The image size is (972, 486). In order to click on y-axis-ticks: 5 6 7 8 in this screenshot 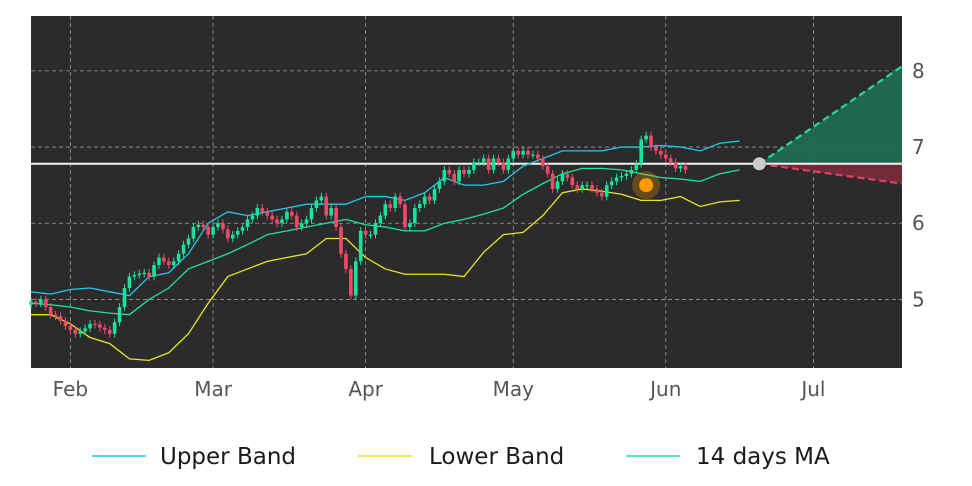, I will do `click(918, 185)`.